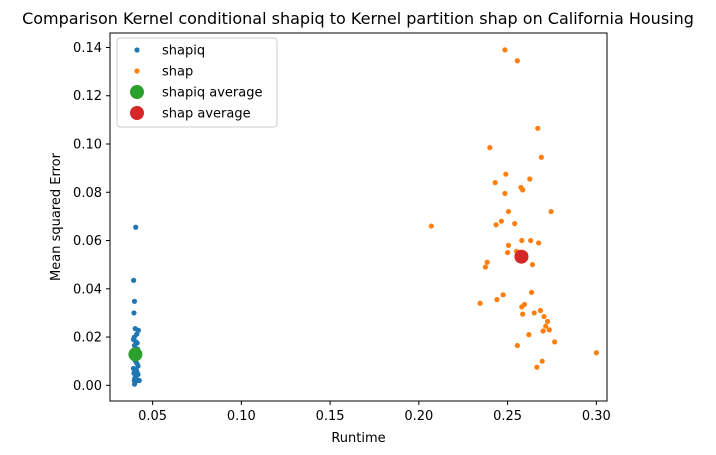 Image resolution: width=716 pixels, height=455 pixels. I want to click on x-axis: 0.05 0.10 0.15 0.20 0.25 0.30, so click(374, 412).